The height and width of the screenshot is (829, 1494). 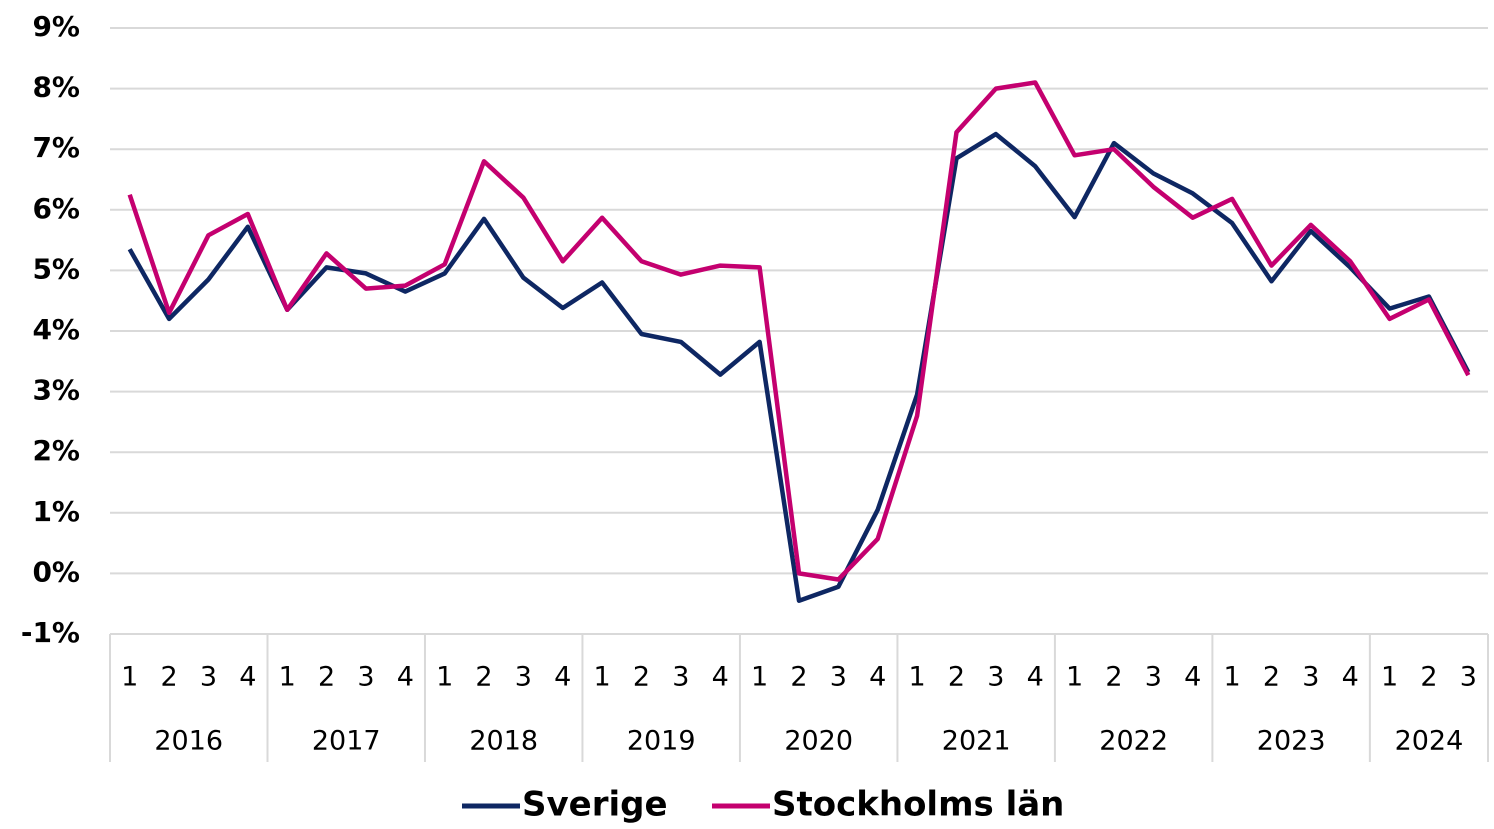 I want to click on y-tick-label: 1%, so click(x=56, y=511).